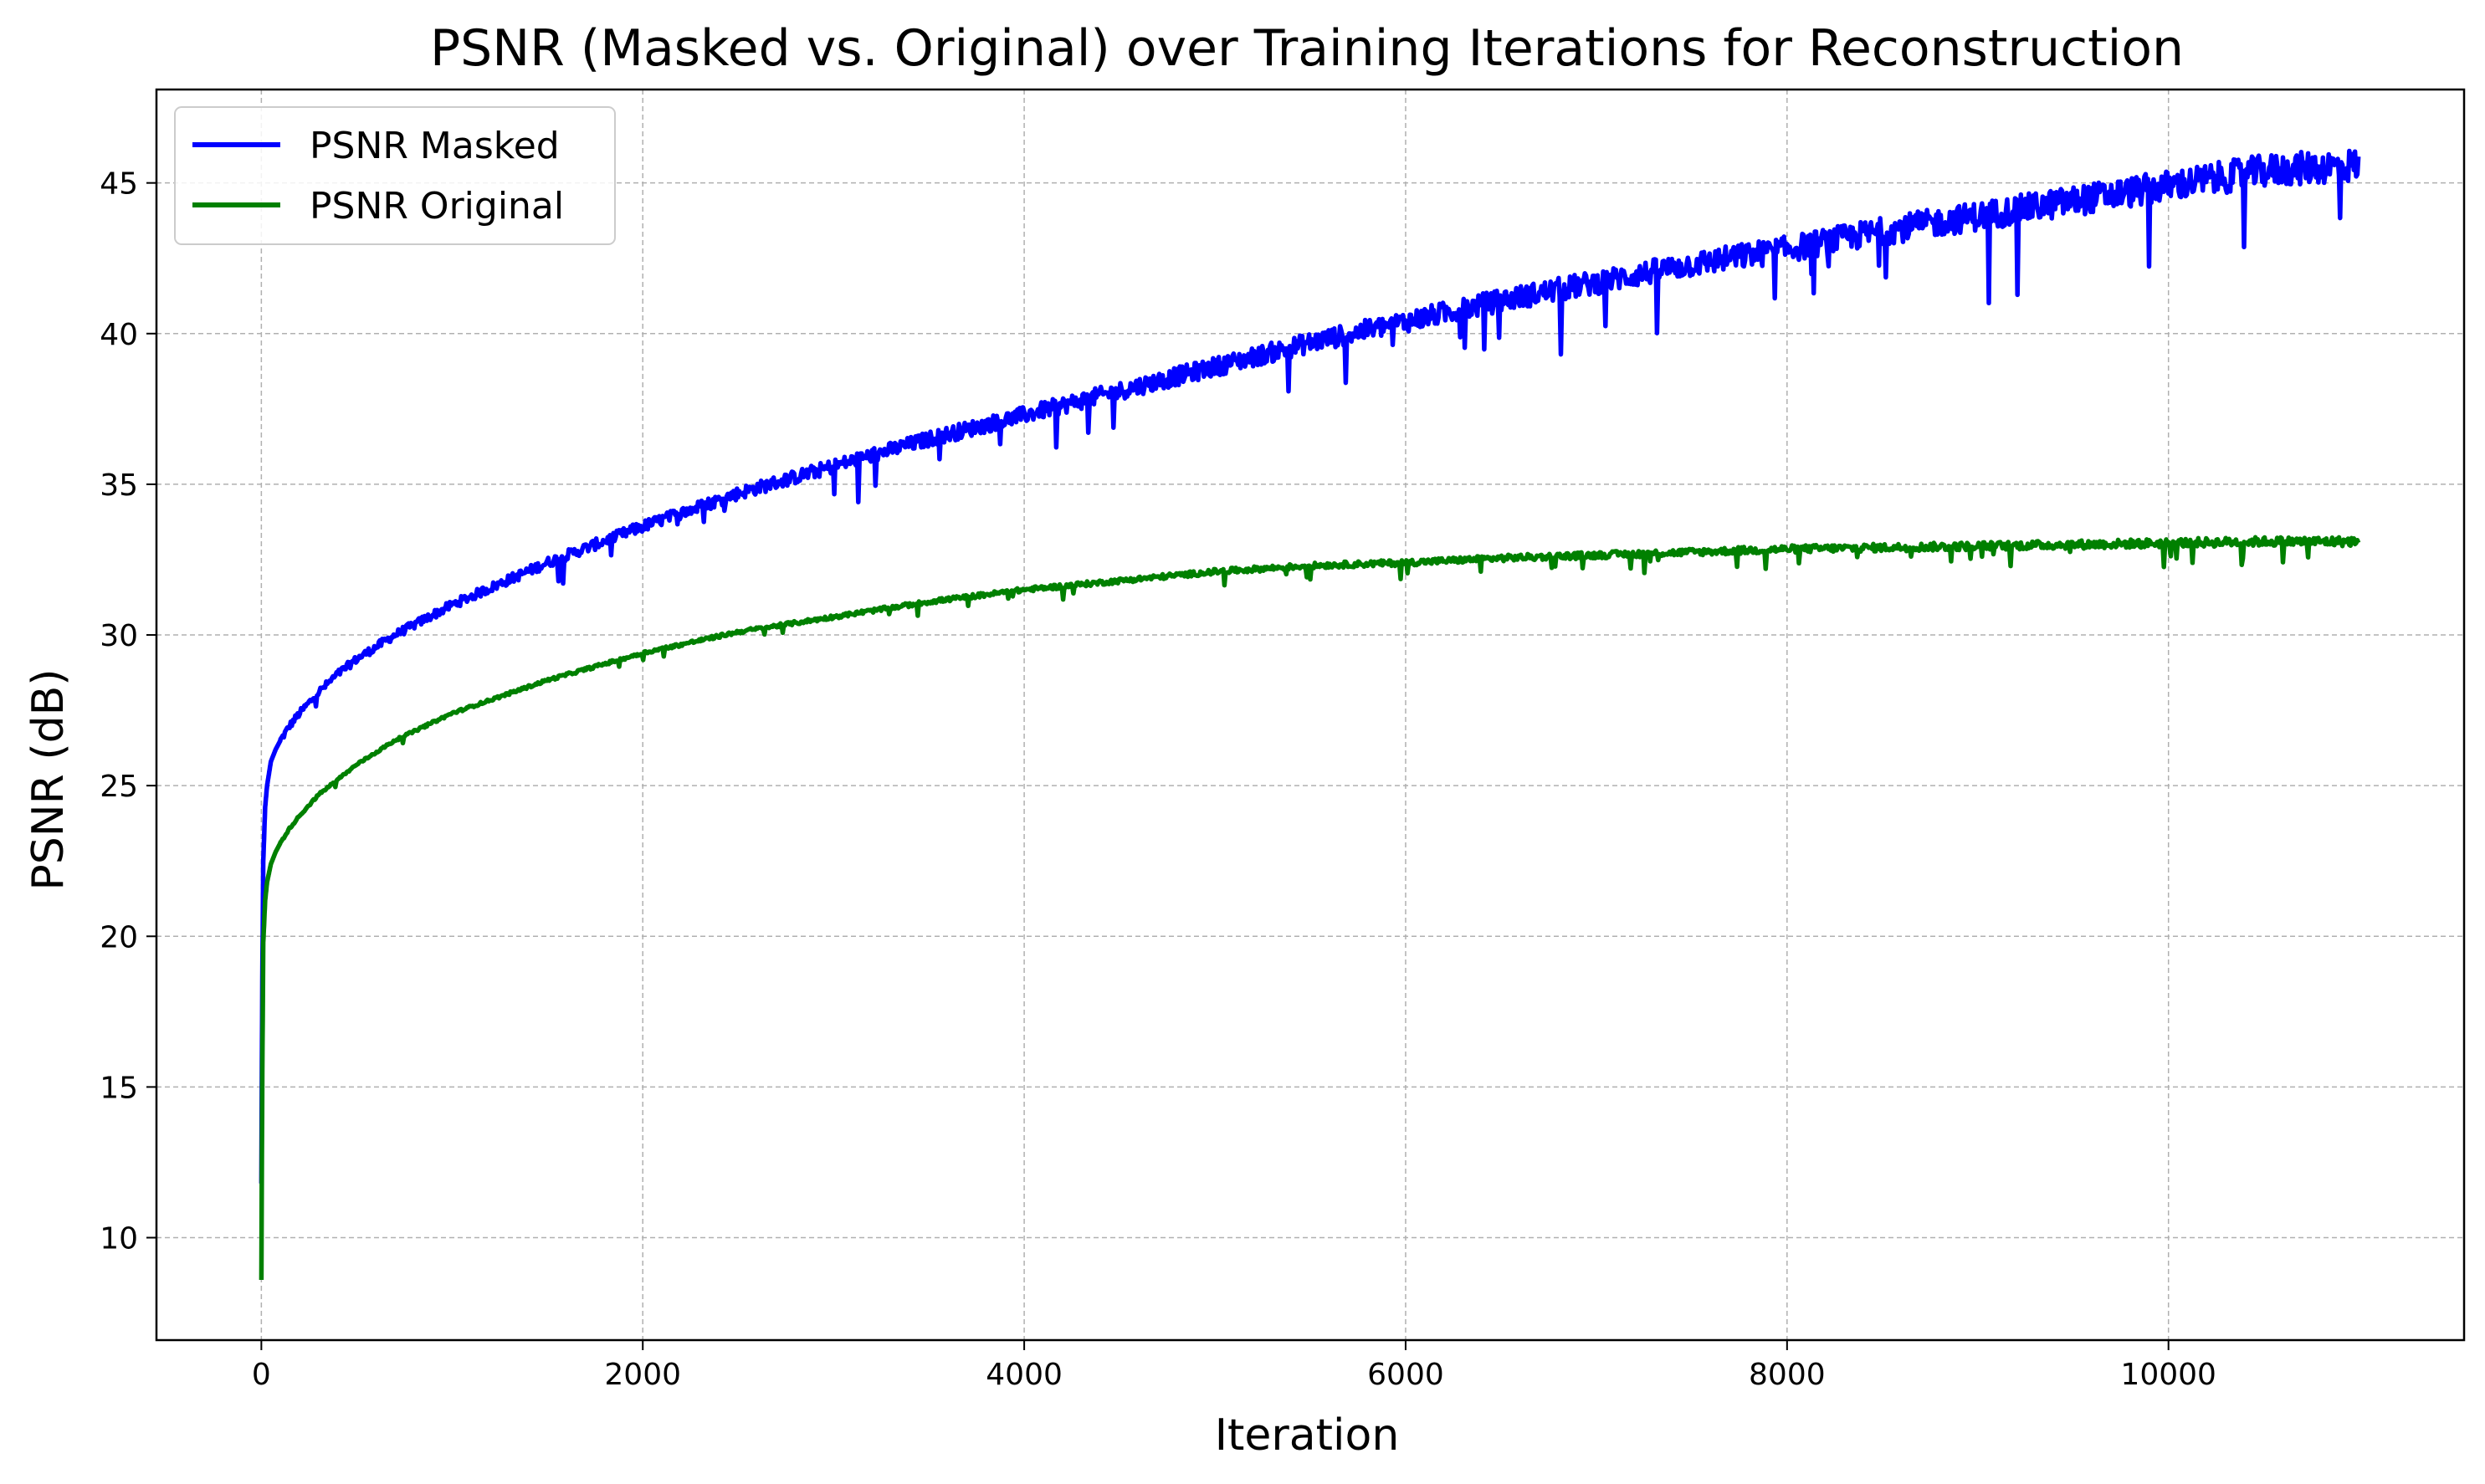 Image resolution: width=2485 pixels, height=1484 pixels. Describe the element at coordinates (1307, 1435) in the screenshot. I see `x-axis-label: Iteration` at that location.